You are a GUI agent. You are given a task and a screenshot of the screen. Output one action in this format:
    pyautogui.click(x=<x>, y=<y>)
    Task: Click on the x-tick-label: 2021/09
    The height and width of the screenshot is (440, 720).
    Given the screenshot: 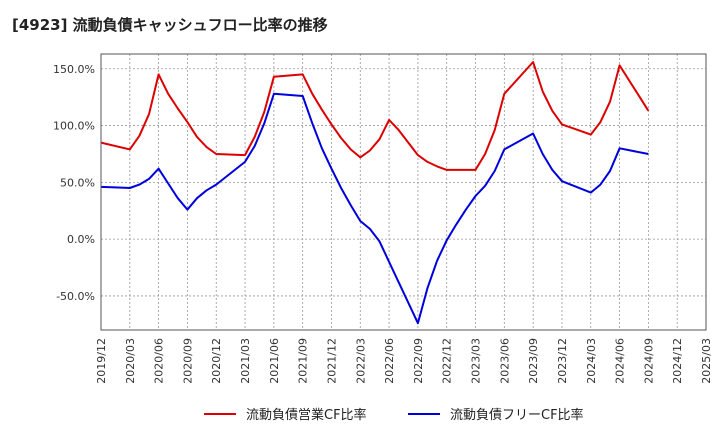 What is the action you would take?
    pyautogui.click(x=303, y=361)
    